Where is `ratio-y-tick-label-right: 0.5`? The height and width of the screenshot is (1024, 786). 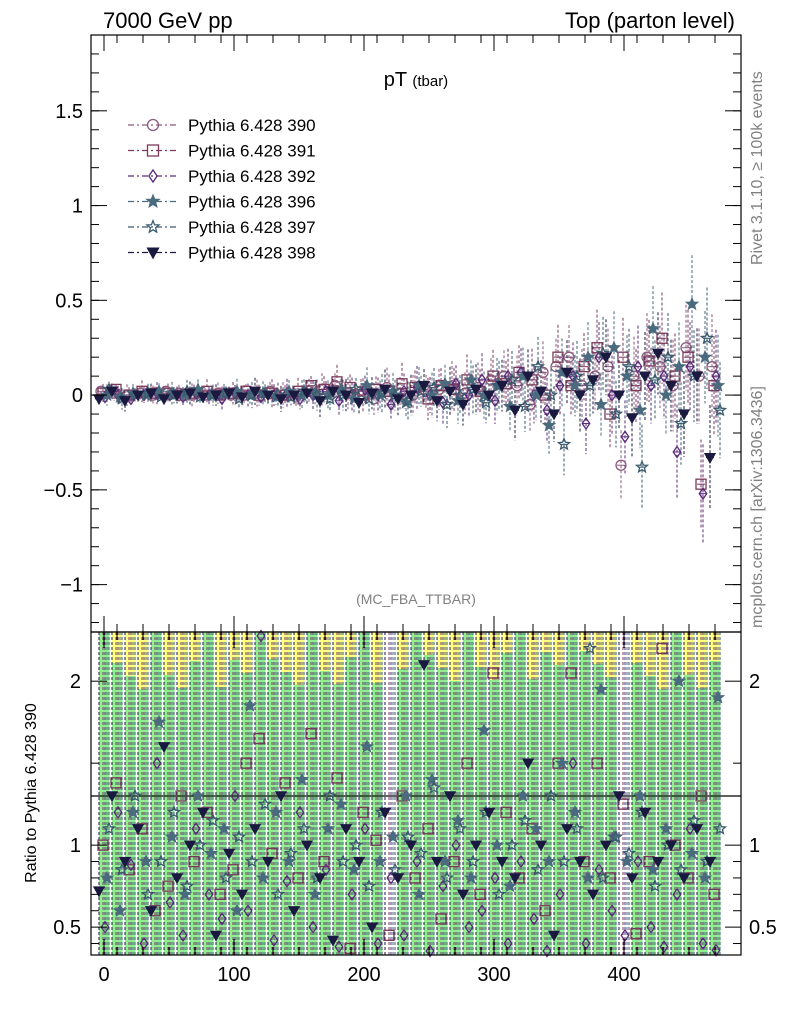 ratio-y-tick-label-right: 0.5 is located at coordinates (763, 928).